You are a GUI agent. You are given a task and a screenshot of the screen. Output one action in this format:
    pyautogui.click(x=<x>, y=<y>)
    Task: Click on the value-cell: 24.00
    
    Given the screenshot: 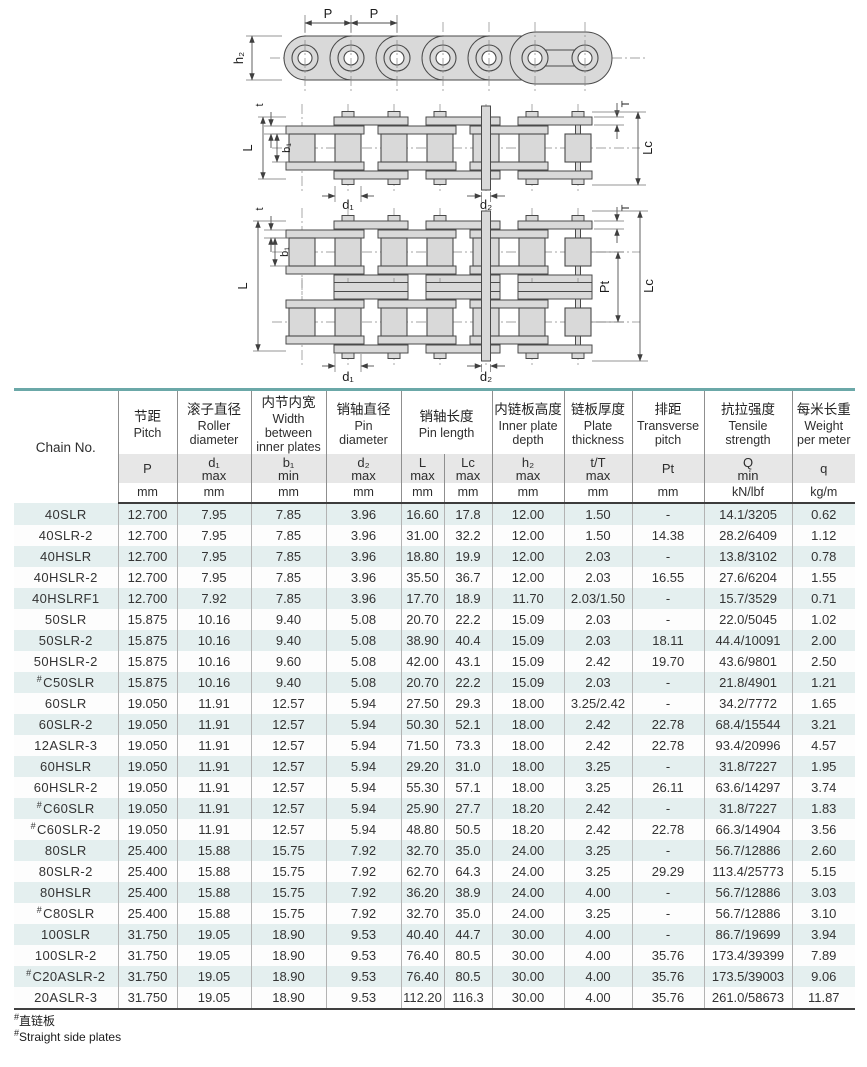 What is the action you would take?
    pyautogui.click(x=528, y=914)
    